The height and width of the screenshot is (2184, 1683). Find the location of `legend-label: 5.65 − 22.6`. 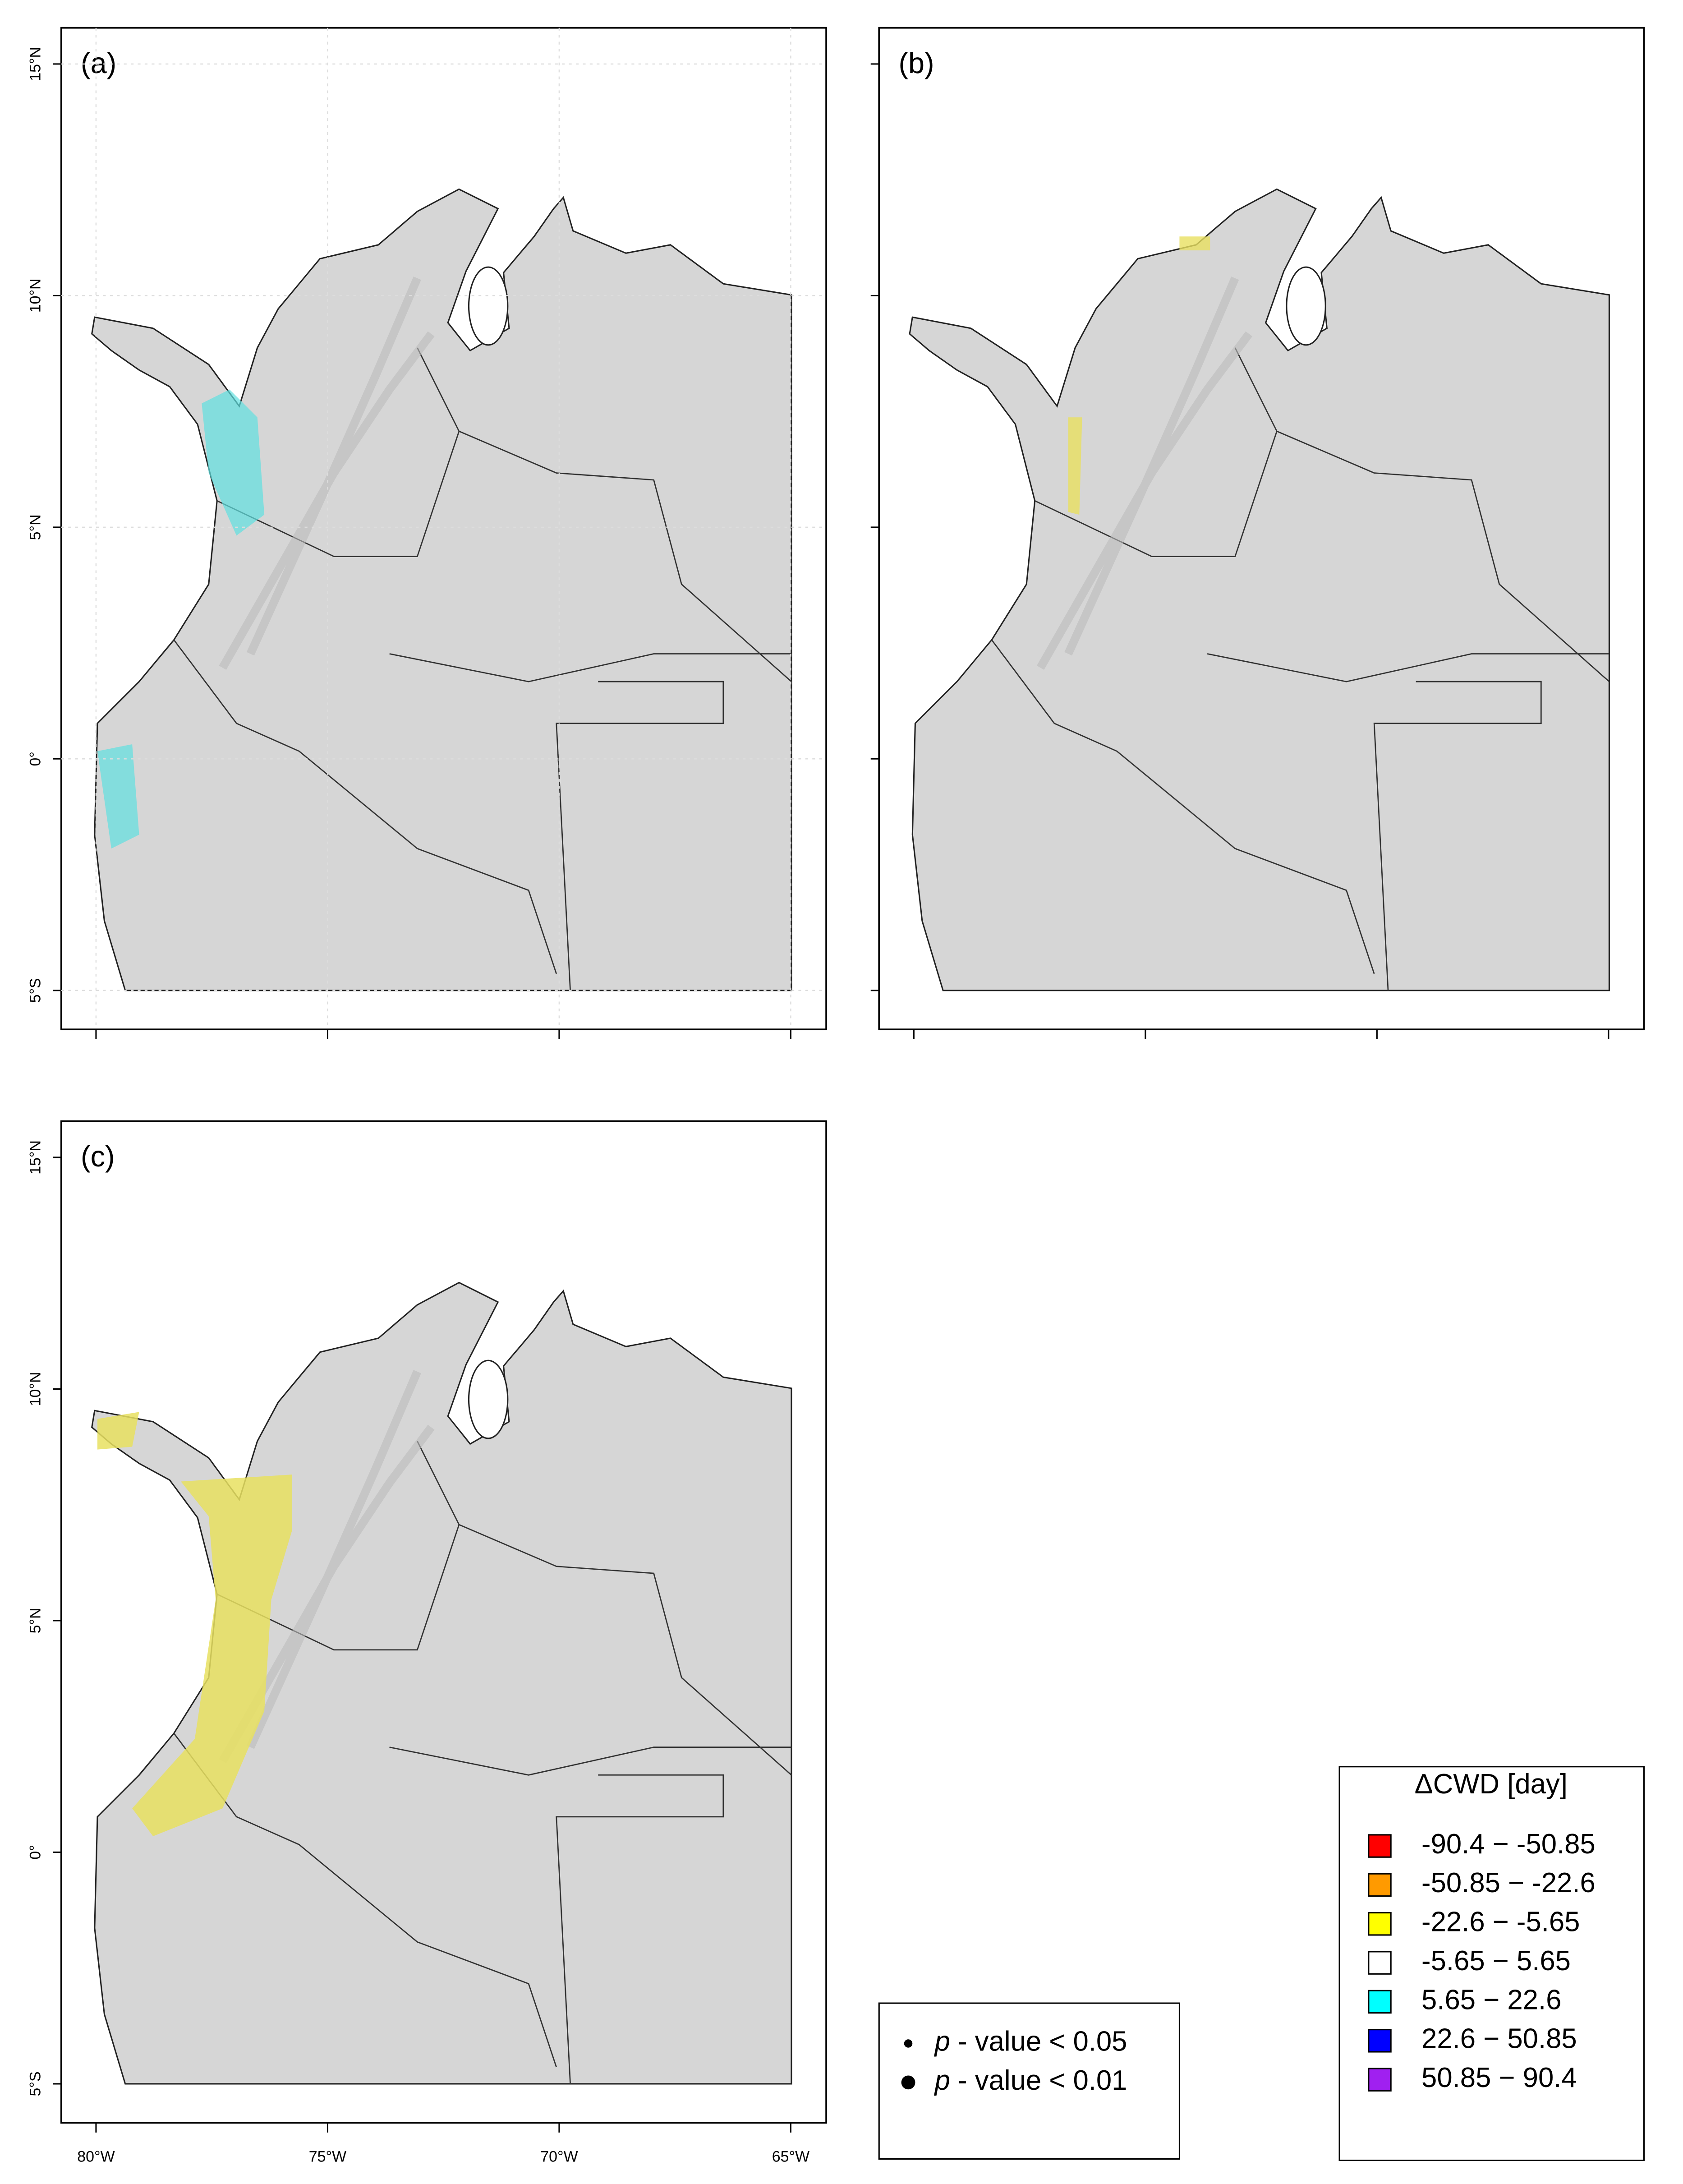

legend-label: 5.65 − 22.6 is located at coordinates (1491, 2000).